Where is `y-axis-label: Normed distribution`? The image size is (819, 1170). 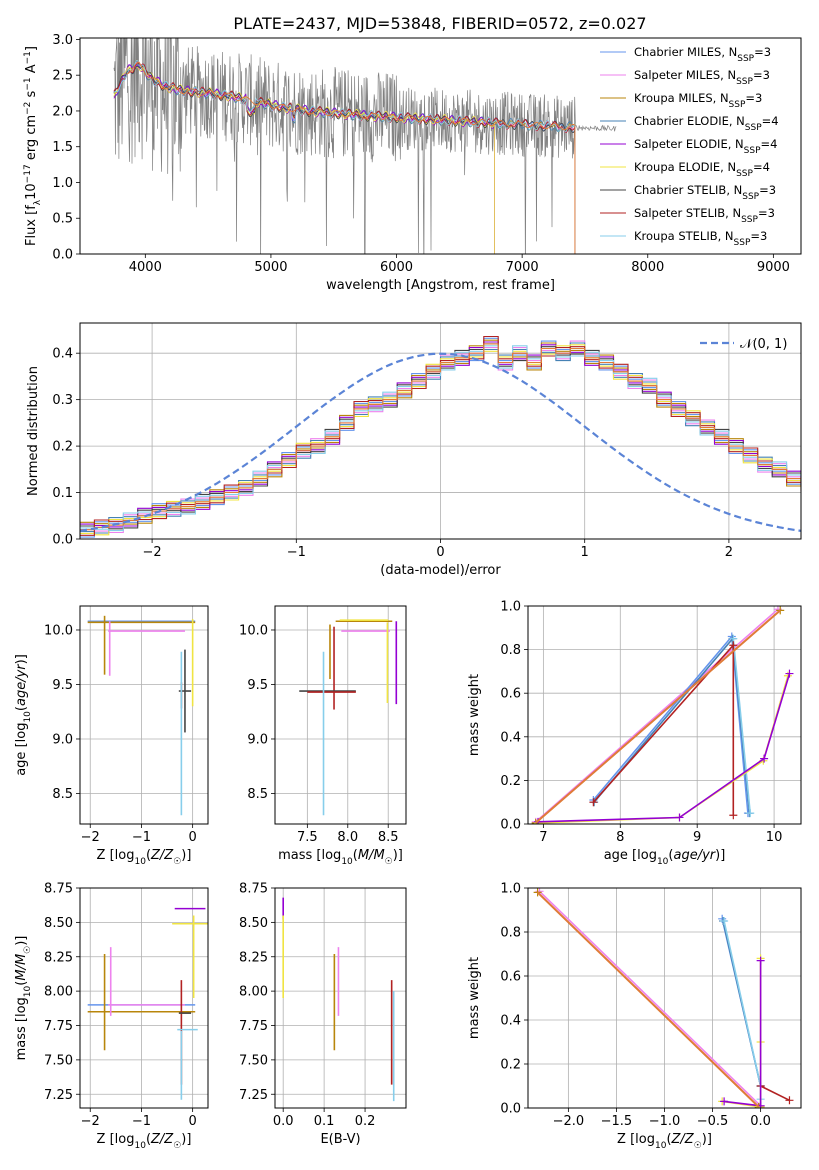
y-axis-label: Normed distribution is located at coordinates (33, 431).